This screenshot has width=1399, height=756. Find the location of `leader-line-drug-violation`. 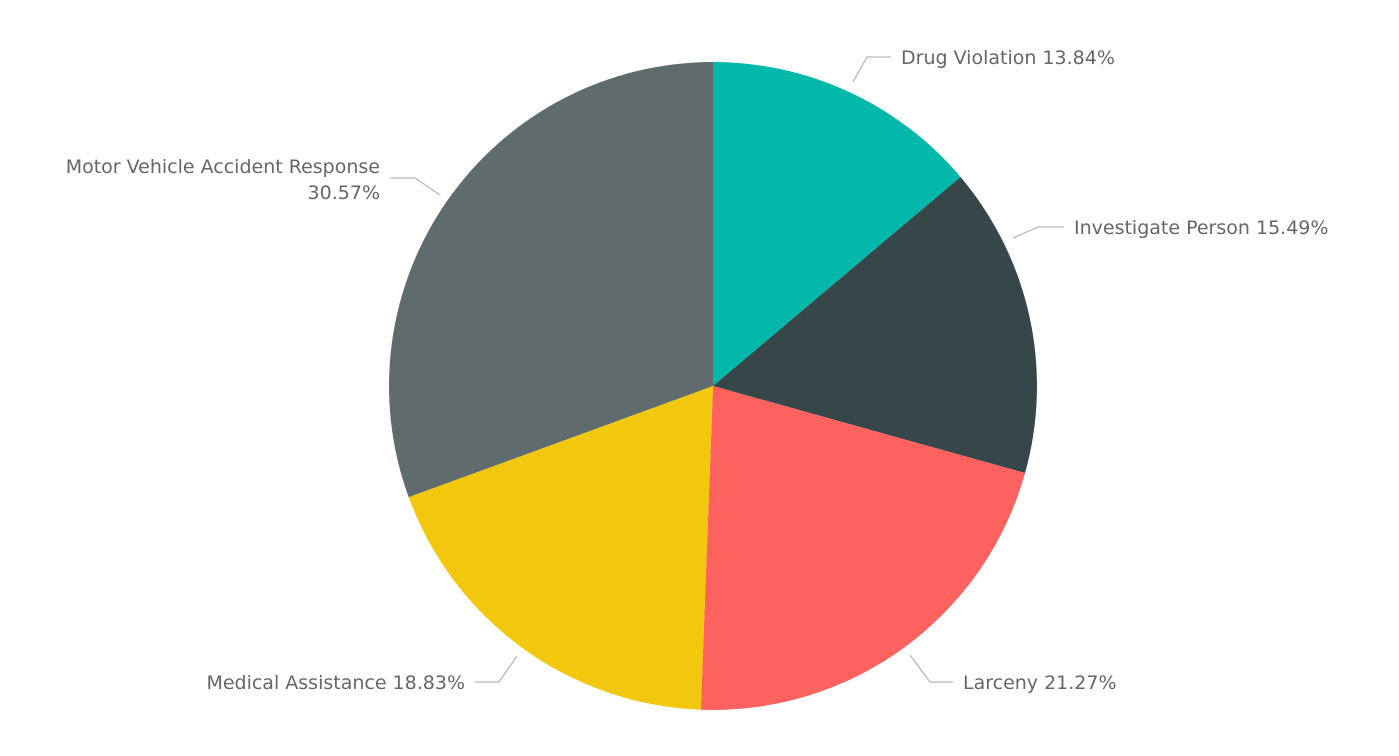

leader-line-drug-violation is located at coordinates (871, 69).